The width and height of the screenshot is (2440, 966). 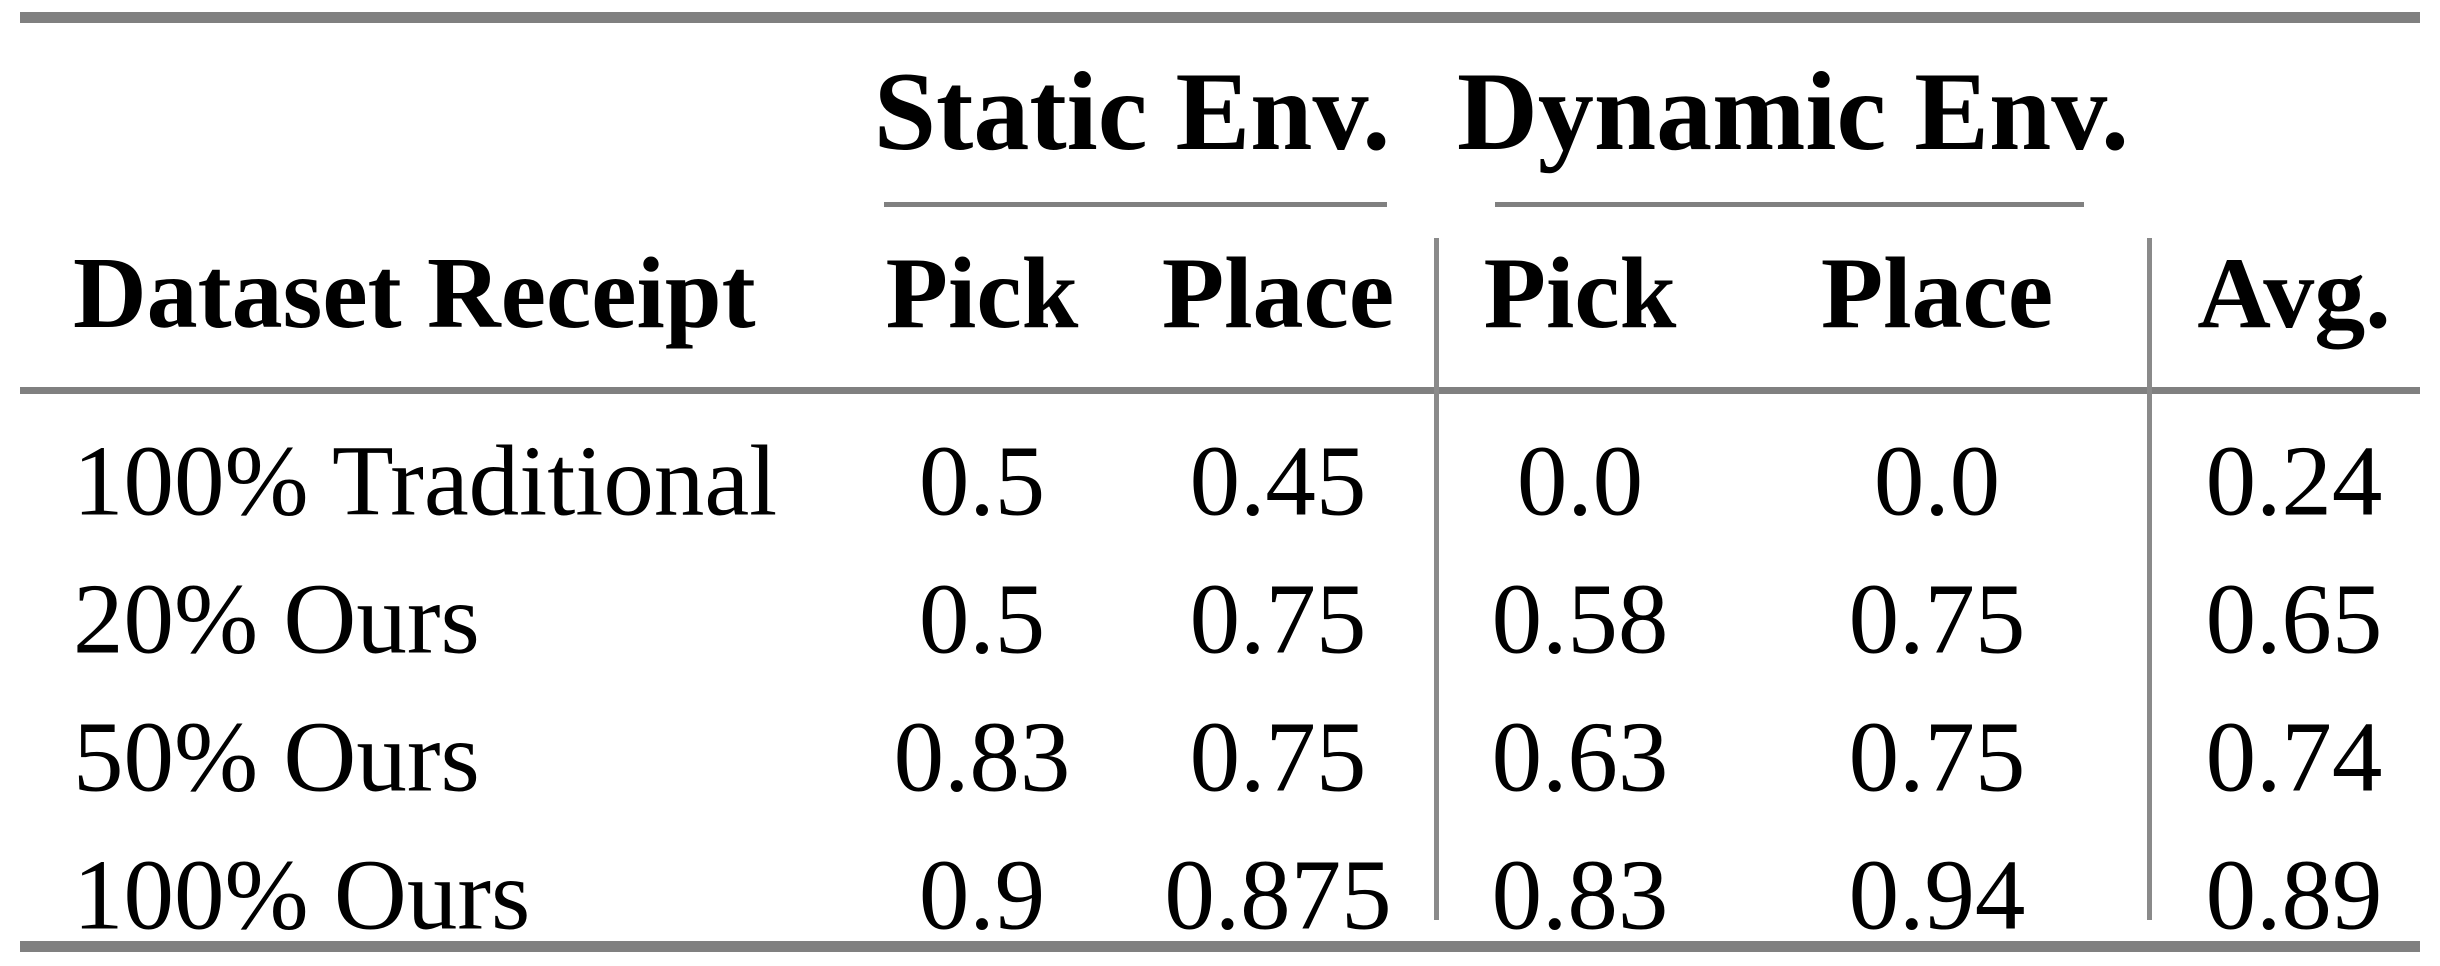 I want to click on bottom-rule, so click(x=1220, y=946).